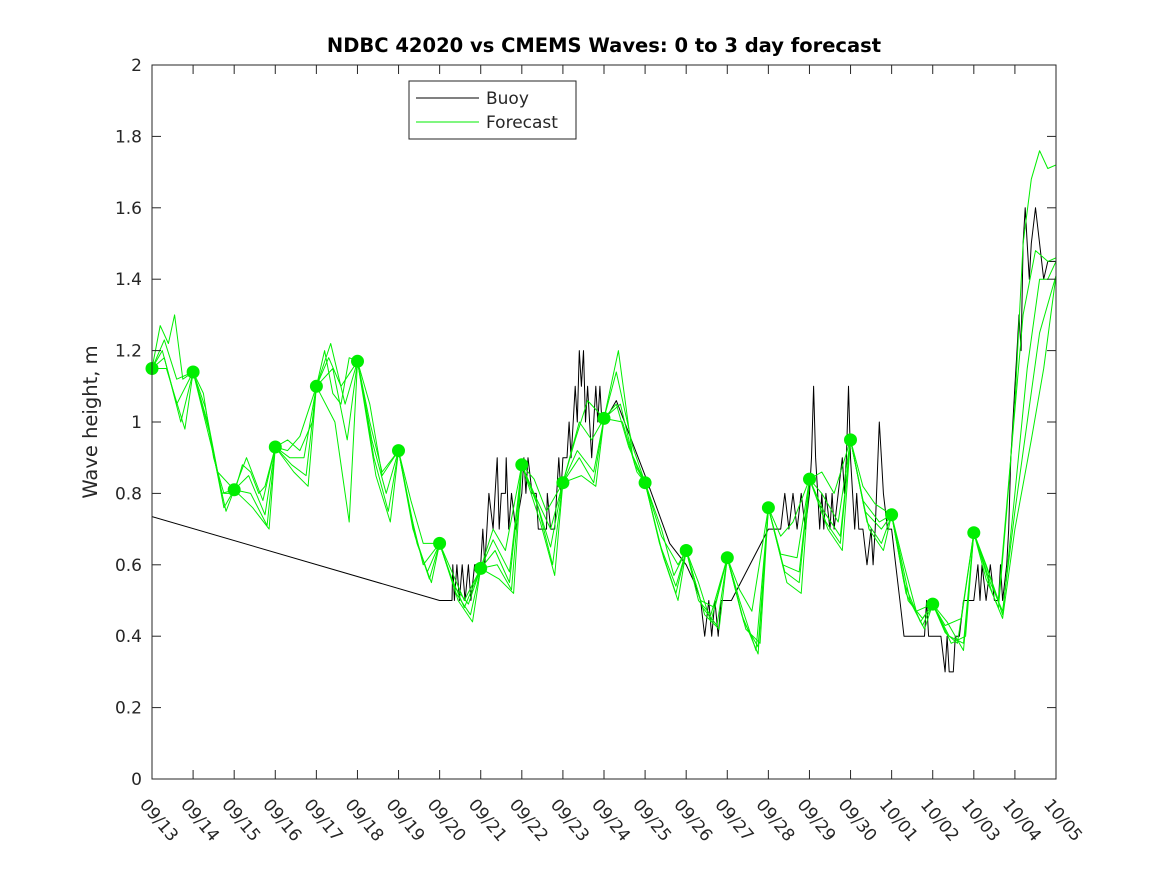 This screenshot has width=1167, height=875. I want to click on legend-buoy-label: Buoy, so click(507, 99).